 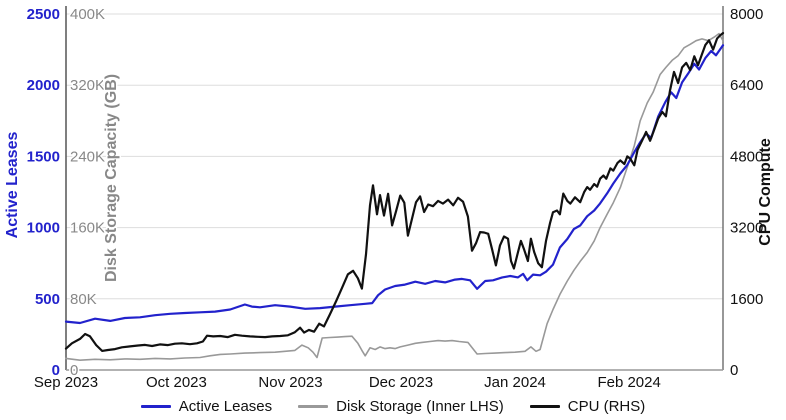 I want to click on y-tick-right: 6400, so click(x=746, y=85).